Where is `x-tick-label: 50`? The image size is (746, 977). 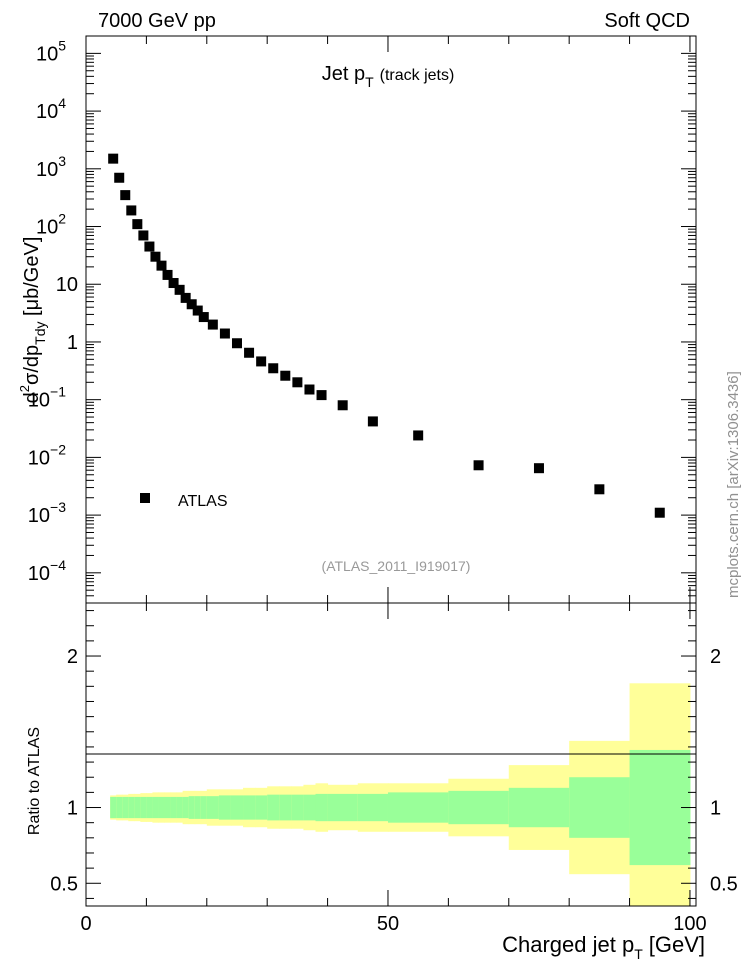
x-tick-label: 50 is located at coordinates (388, 924).